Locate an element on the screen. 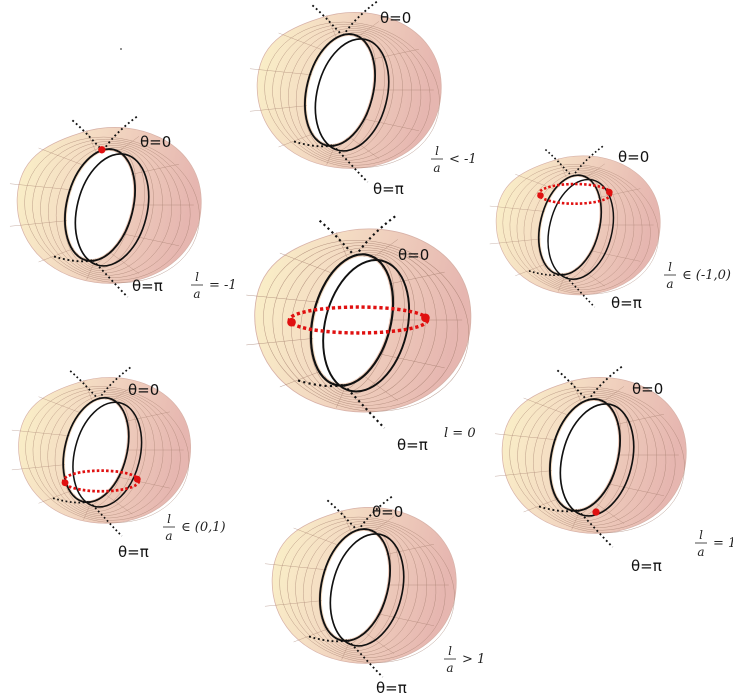  condition-relation: ∈ (0,1) is located at coordinates (203, 527).